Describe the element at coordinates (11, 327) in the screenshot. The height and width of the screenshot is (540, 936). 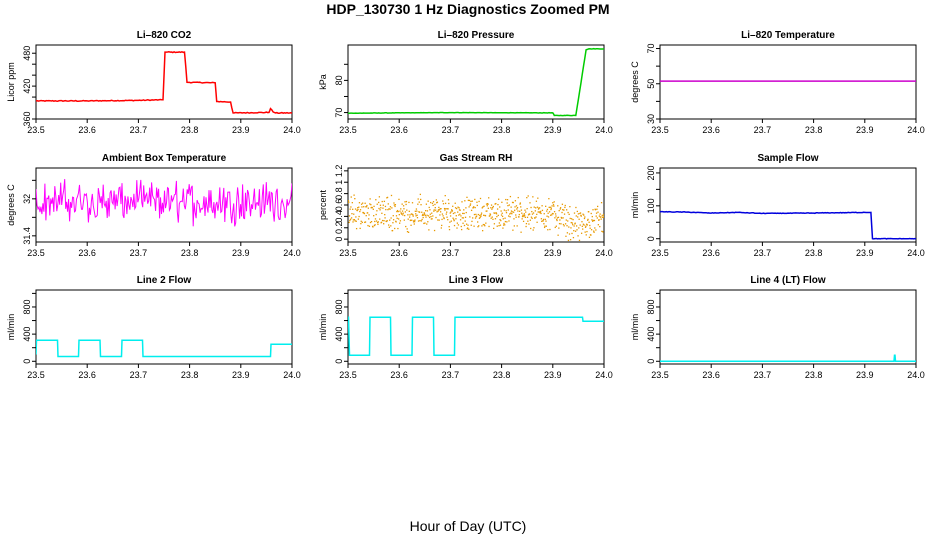
I see `panel-7-ylabel: ml/min` at that location.